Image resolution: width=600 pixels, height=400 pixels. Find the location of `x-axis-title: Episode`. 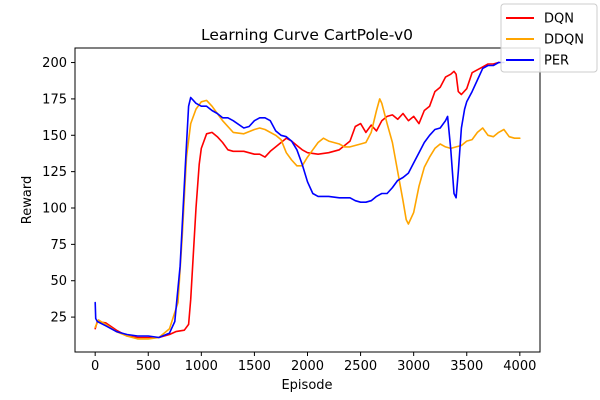

x-axis-title: Episode is located at coordinates (306, 385).